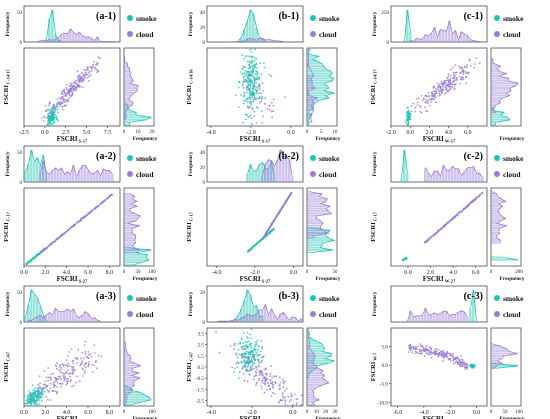  Describe the element at coordinates (375, 216) in the screenshot. I see `y-axis-label-sub: C-17` at that location.